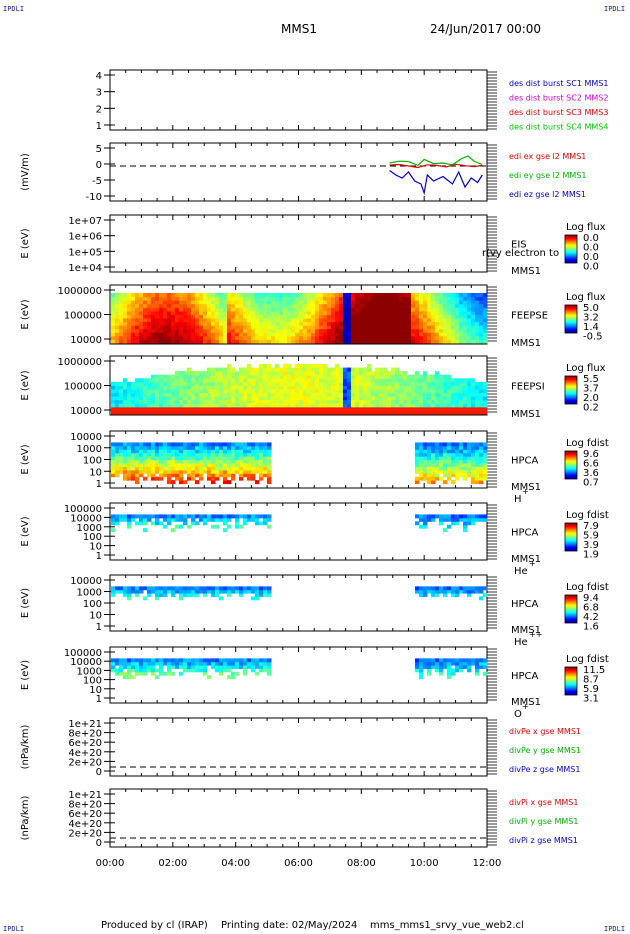 The image size is (630, 934). What do you see at coordinates (593, 337) in the screenshot?
I see `colorbar-tick-label: -0.5` at bounding box center [593, 337].